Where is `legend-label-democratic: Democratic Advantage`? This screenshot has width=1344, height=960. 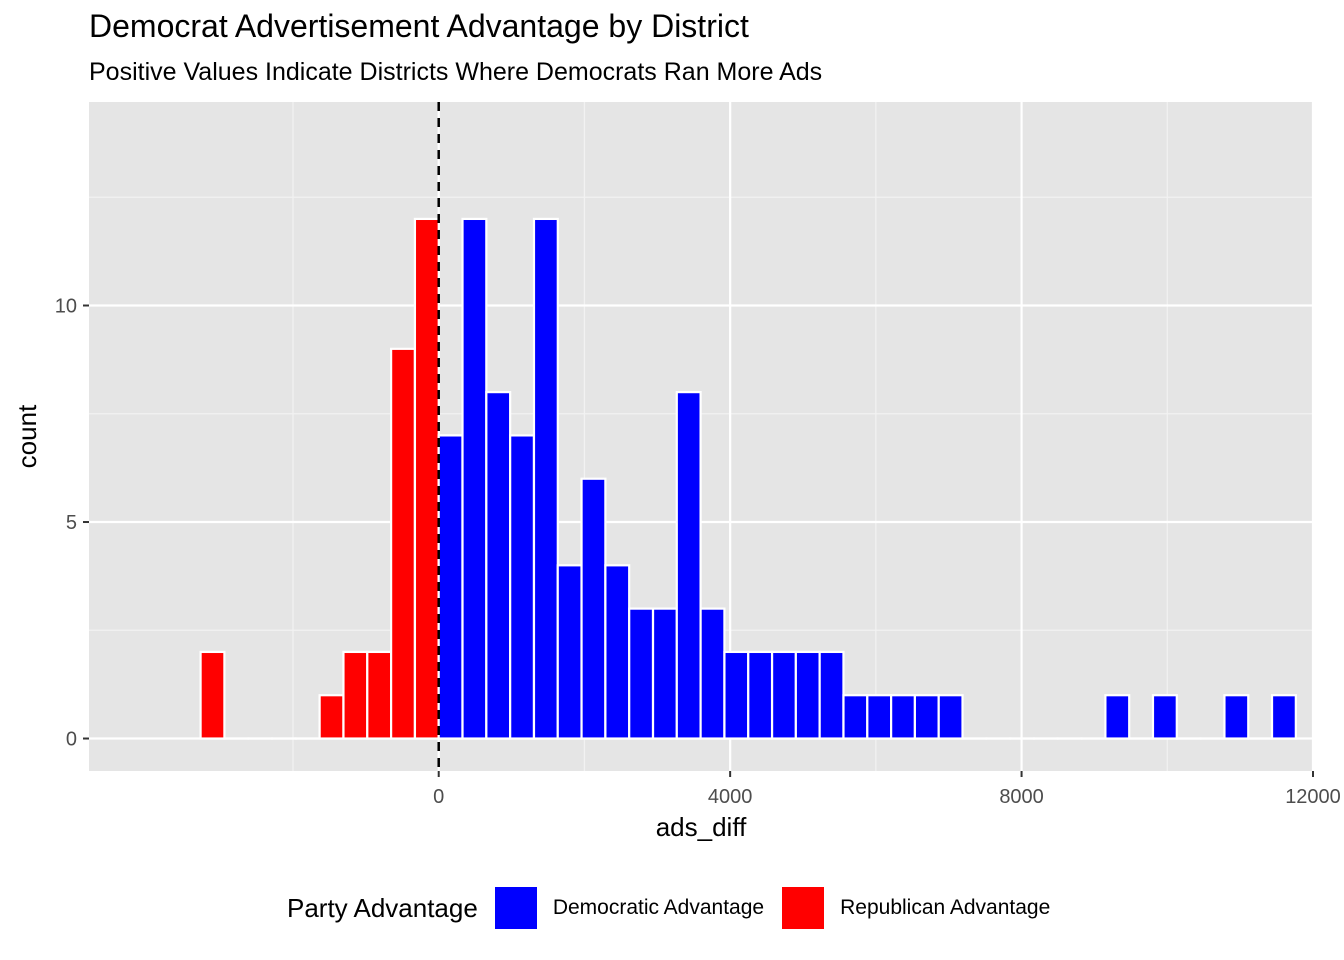 legend-label-democratic: Democratic Advantage is located at coordinates (658, 907).